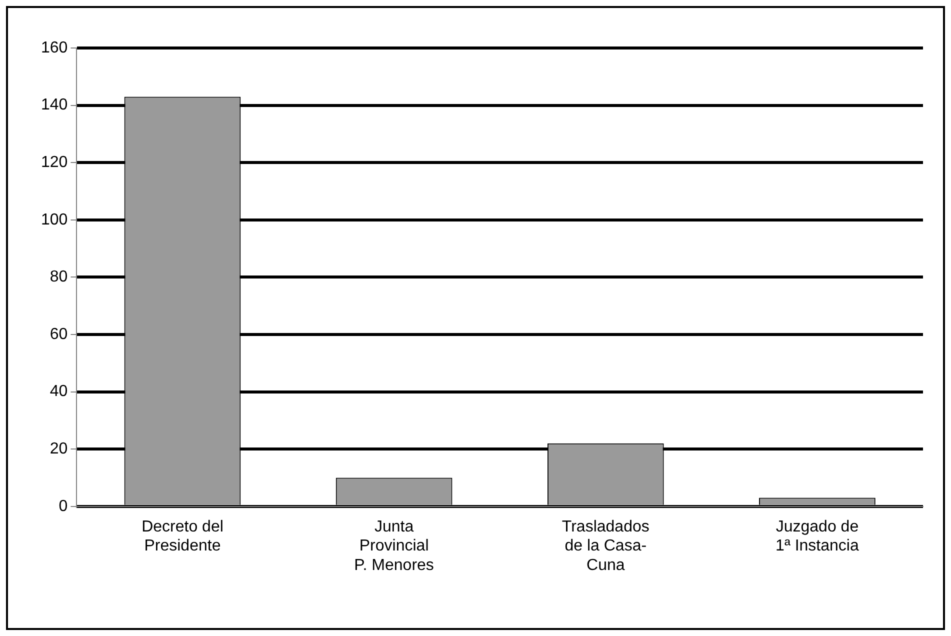 This screenshot has height=636, width=951. Describe the element at coordinates (63, 506) in the screenshot. I see `y-tick-label: 0` at that location.